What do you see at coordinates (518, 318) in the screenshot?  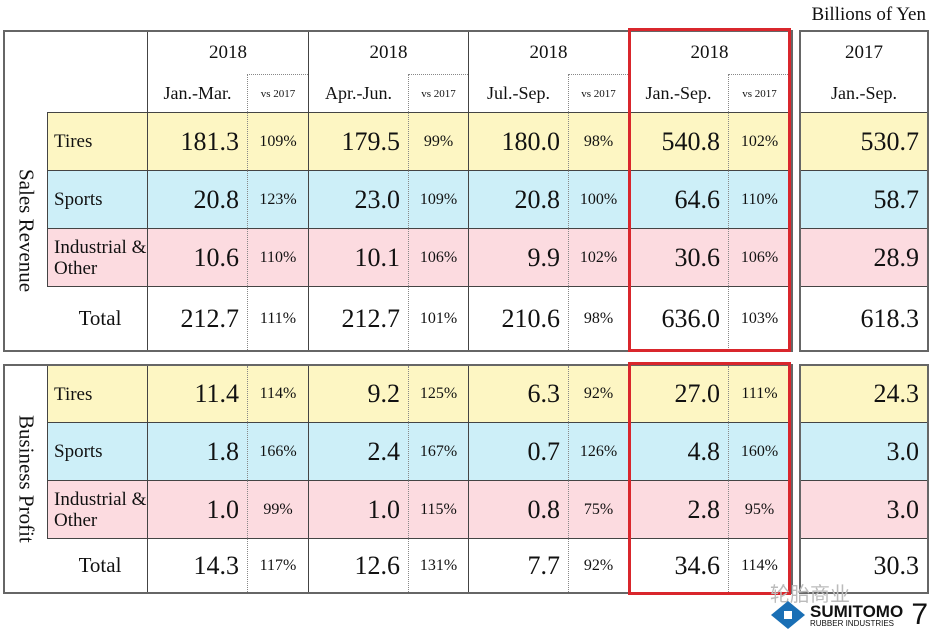 I see `value-cell: 210.6` at bounding box center [518, 318].